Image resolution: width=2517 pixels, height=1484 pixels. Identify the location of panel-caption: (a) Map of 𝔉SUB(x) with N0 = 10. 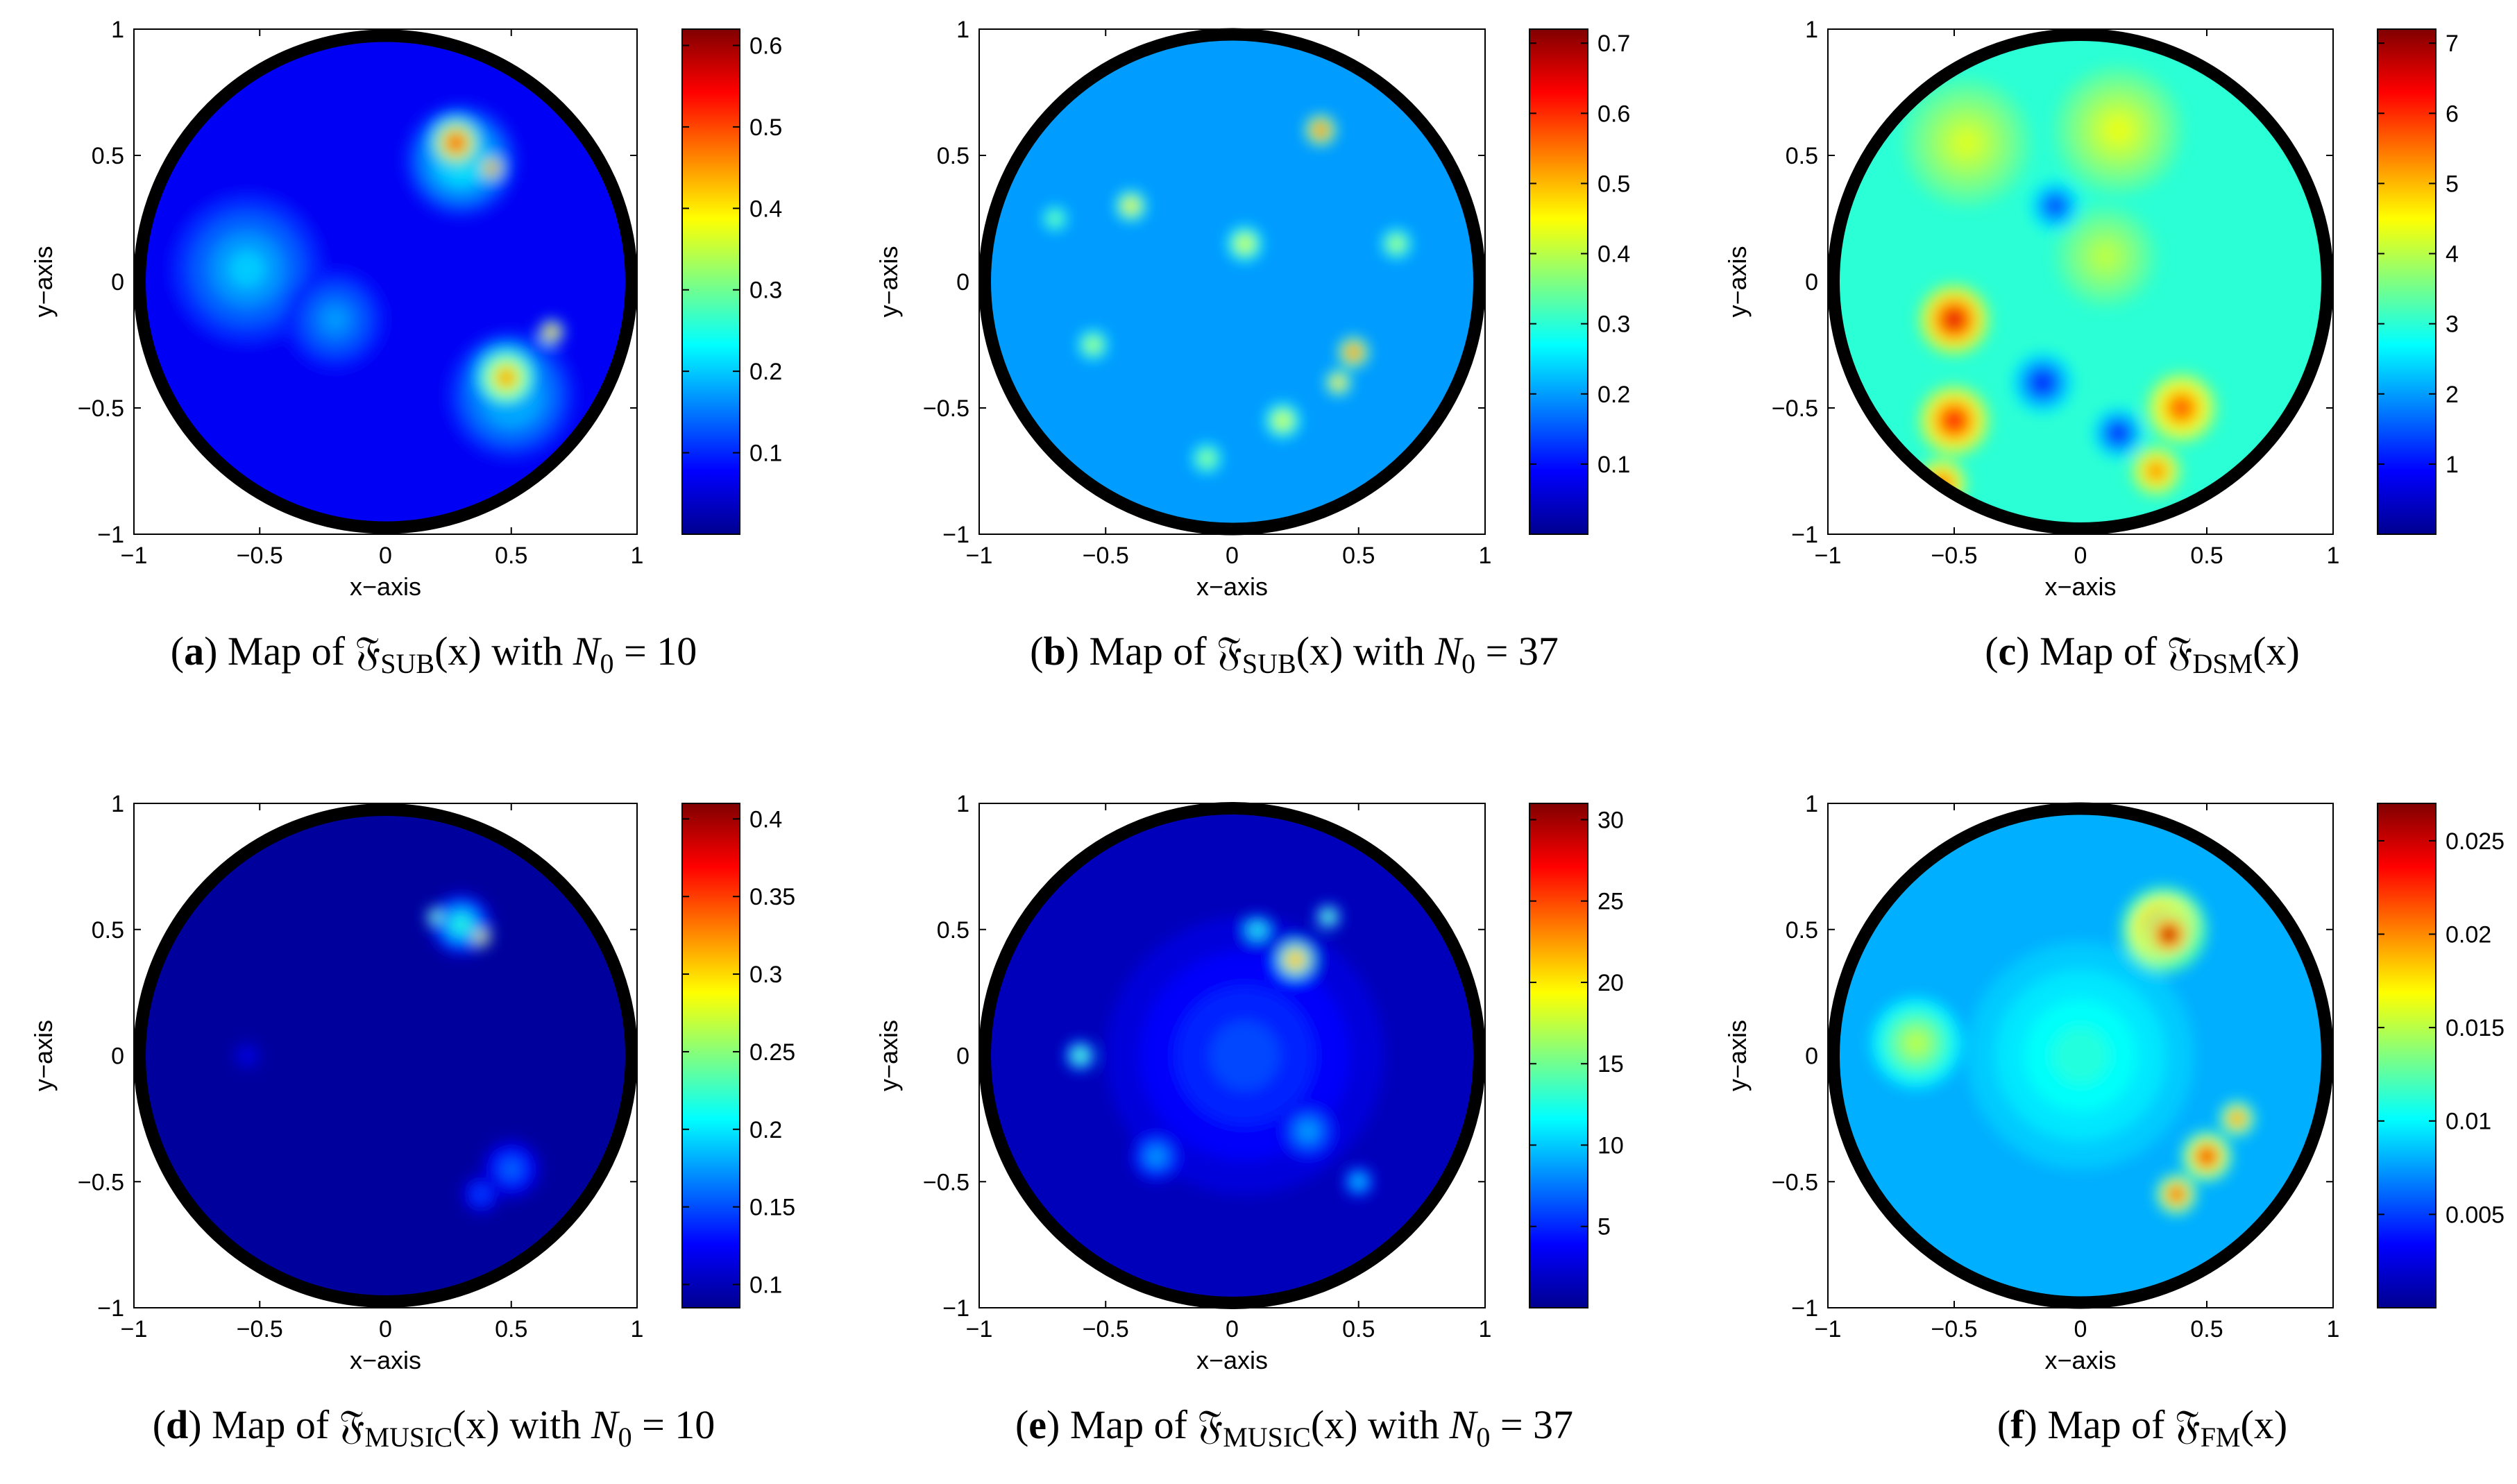
(434, 653).